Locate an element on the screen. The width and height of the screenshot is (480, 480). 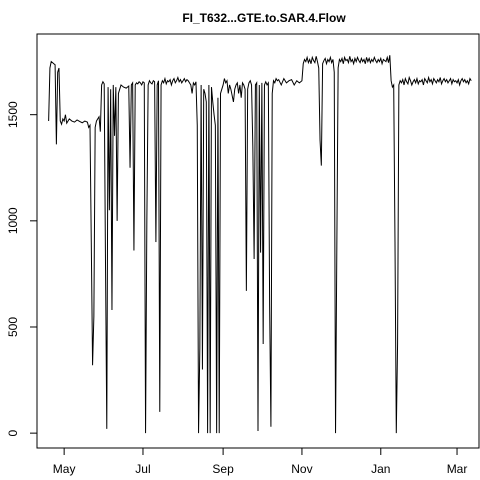
x-tick-label: Sep is located at coordinates (223, 469).